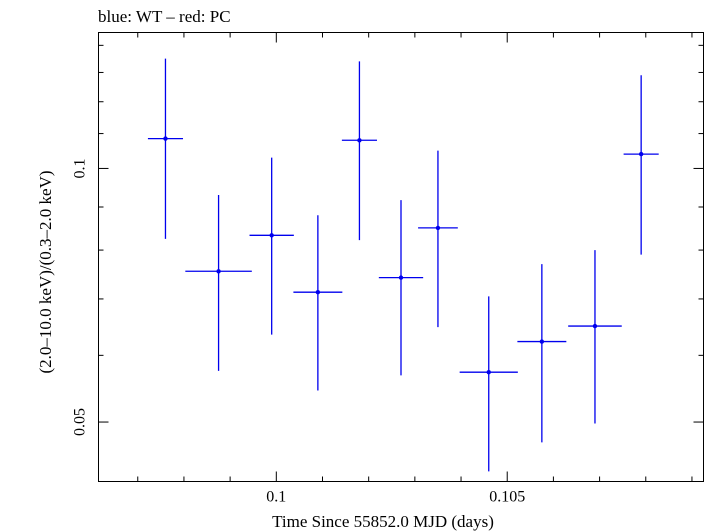  What do you see at coordinates (80, 422) in the screenshot?
I see `y-tick-label: 0.05` at bounding box center [80, 422].